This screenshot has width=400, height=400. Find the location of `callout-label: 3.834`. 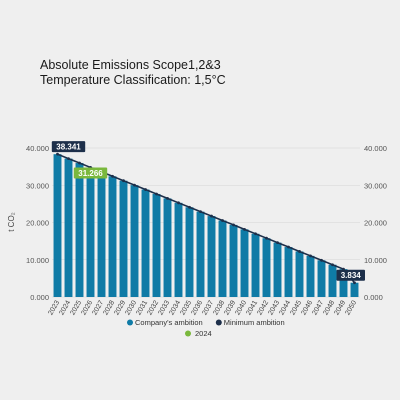

callout-label: 3.834 is located at coordinates (351, 275).